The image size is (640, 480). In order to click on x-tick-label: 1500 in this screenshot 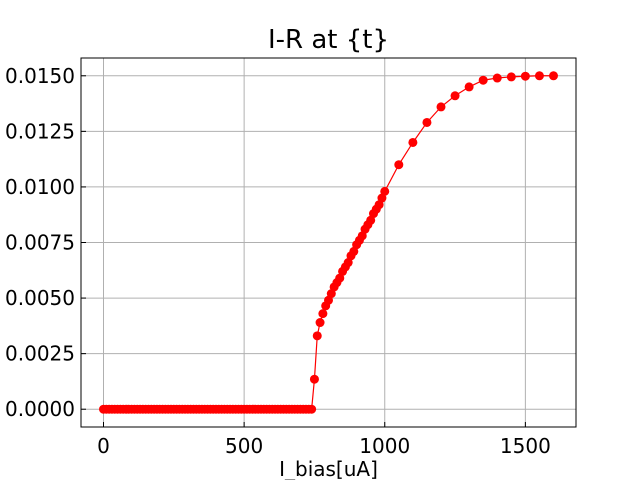, I will do `click(525, 446)`.